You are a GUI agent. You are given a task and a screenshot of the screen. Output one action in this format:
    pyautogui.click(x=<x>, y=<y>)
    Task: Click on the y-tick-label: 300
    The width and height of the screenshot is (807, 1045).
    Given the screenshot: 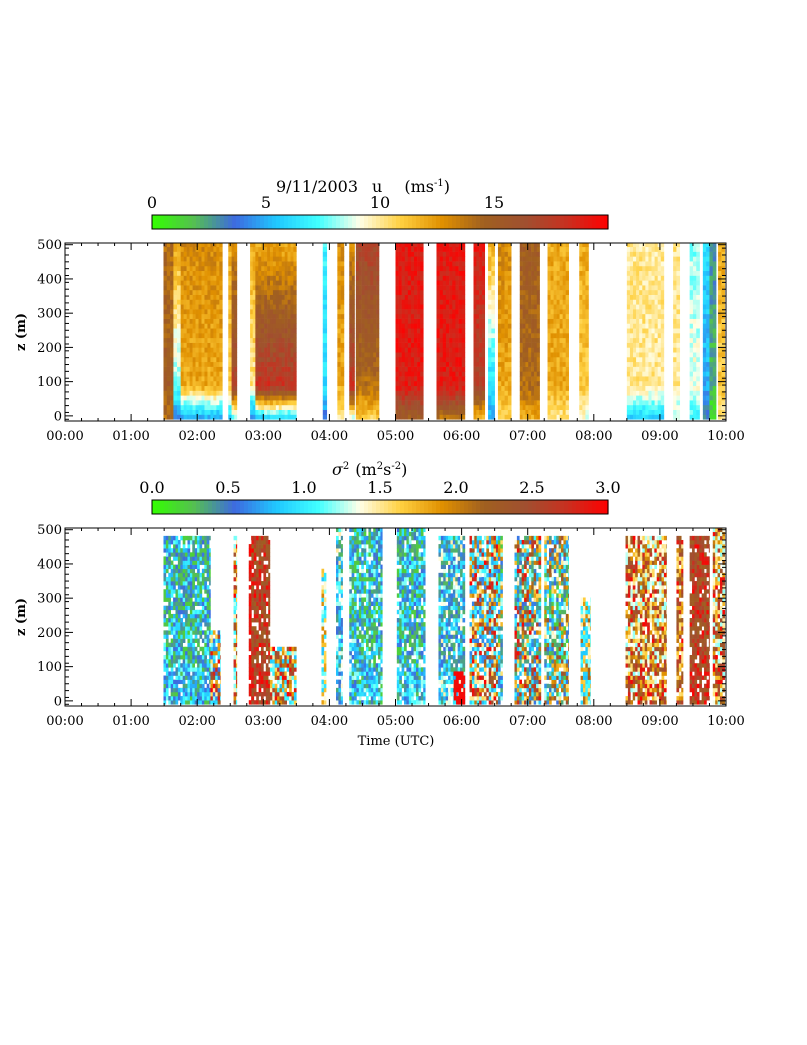 What is the action you would take?
    pyautogui.click(x=49, y=314)
    